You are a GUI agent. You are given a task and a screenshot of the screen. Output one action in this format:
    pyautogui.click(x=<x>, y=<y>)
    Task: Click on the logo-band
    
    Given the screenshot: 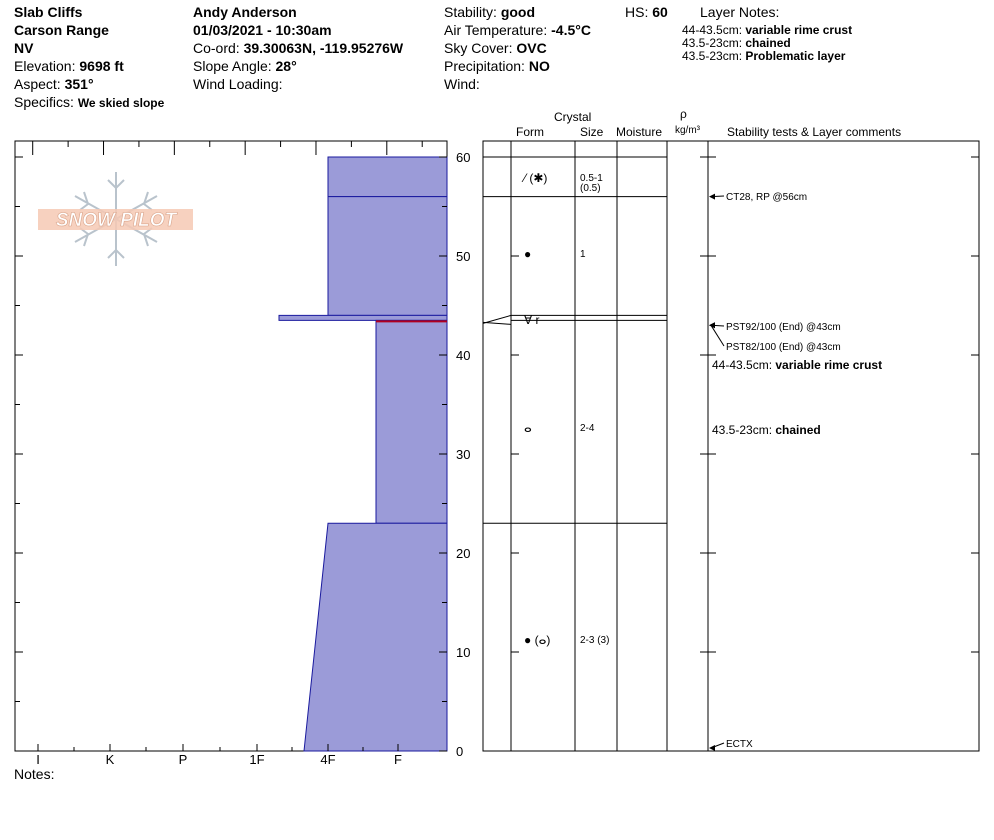 What is the action you would take?
    pyautogui.click(x=115, y=219)
    